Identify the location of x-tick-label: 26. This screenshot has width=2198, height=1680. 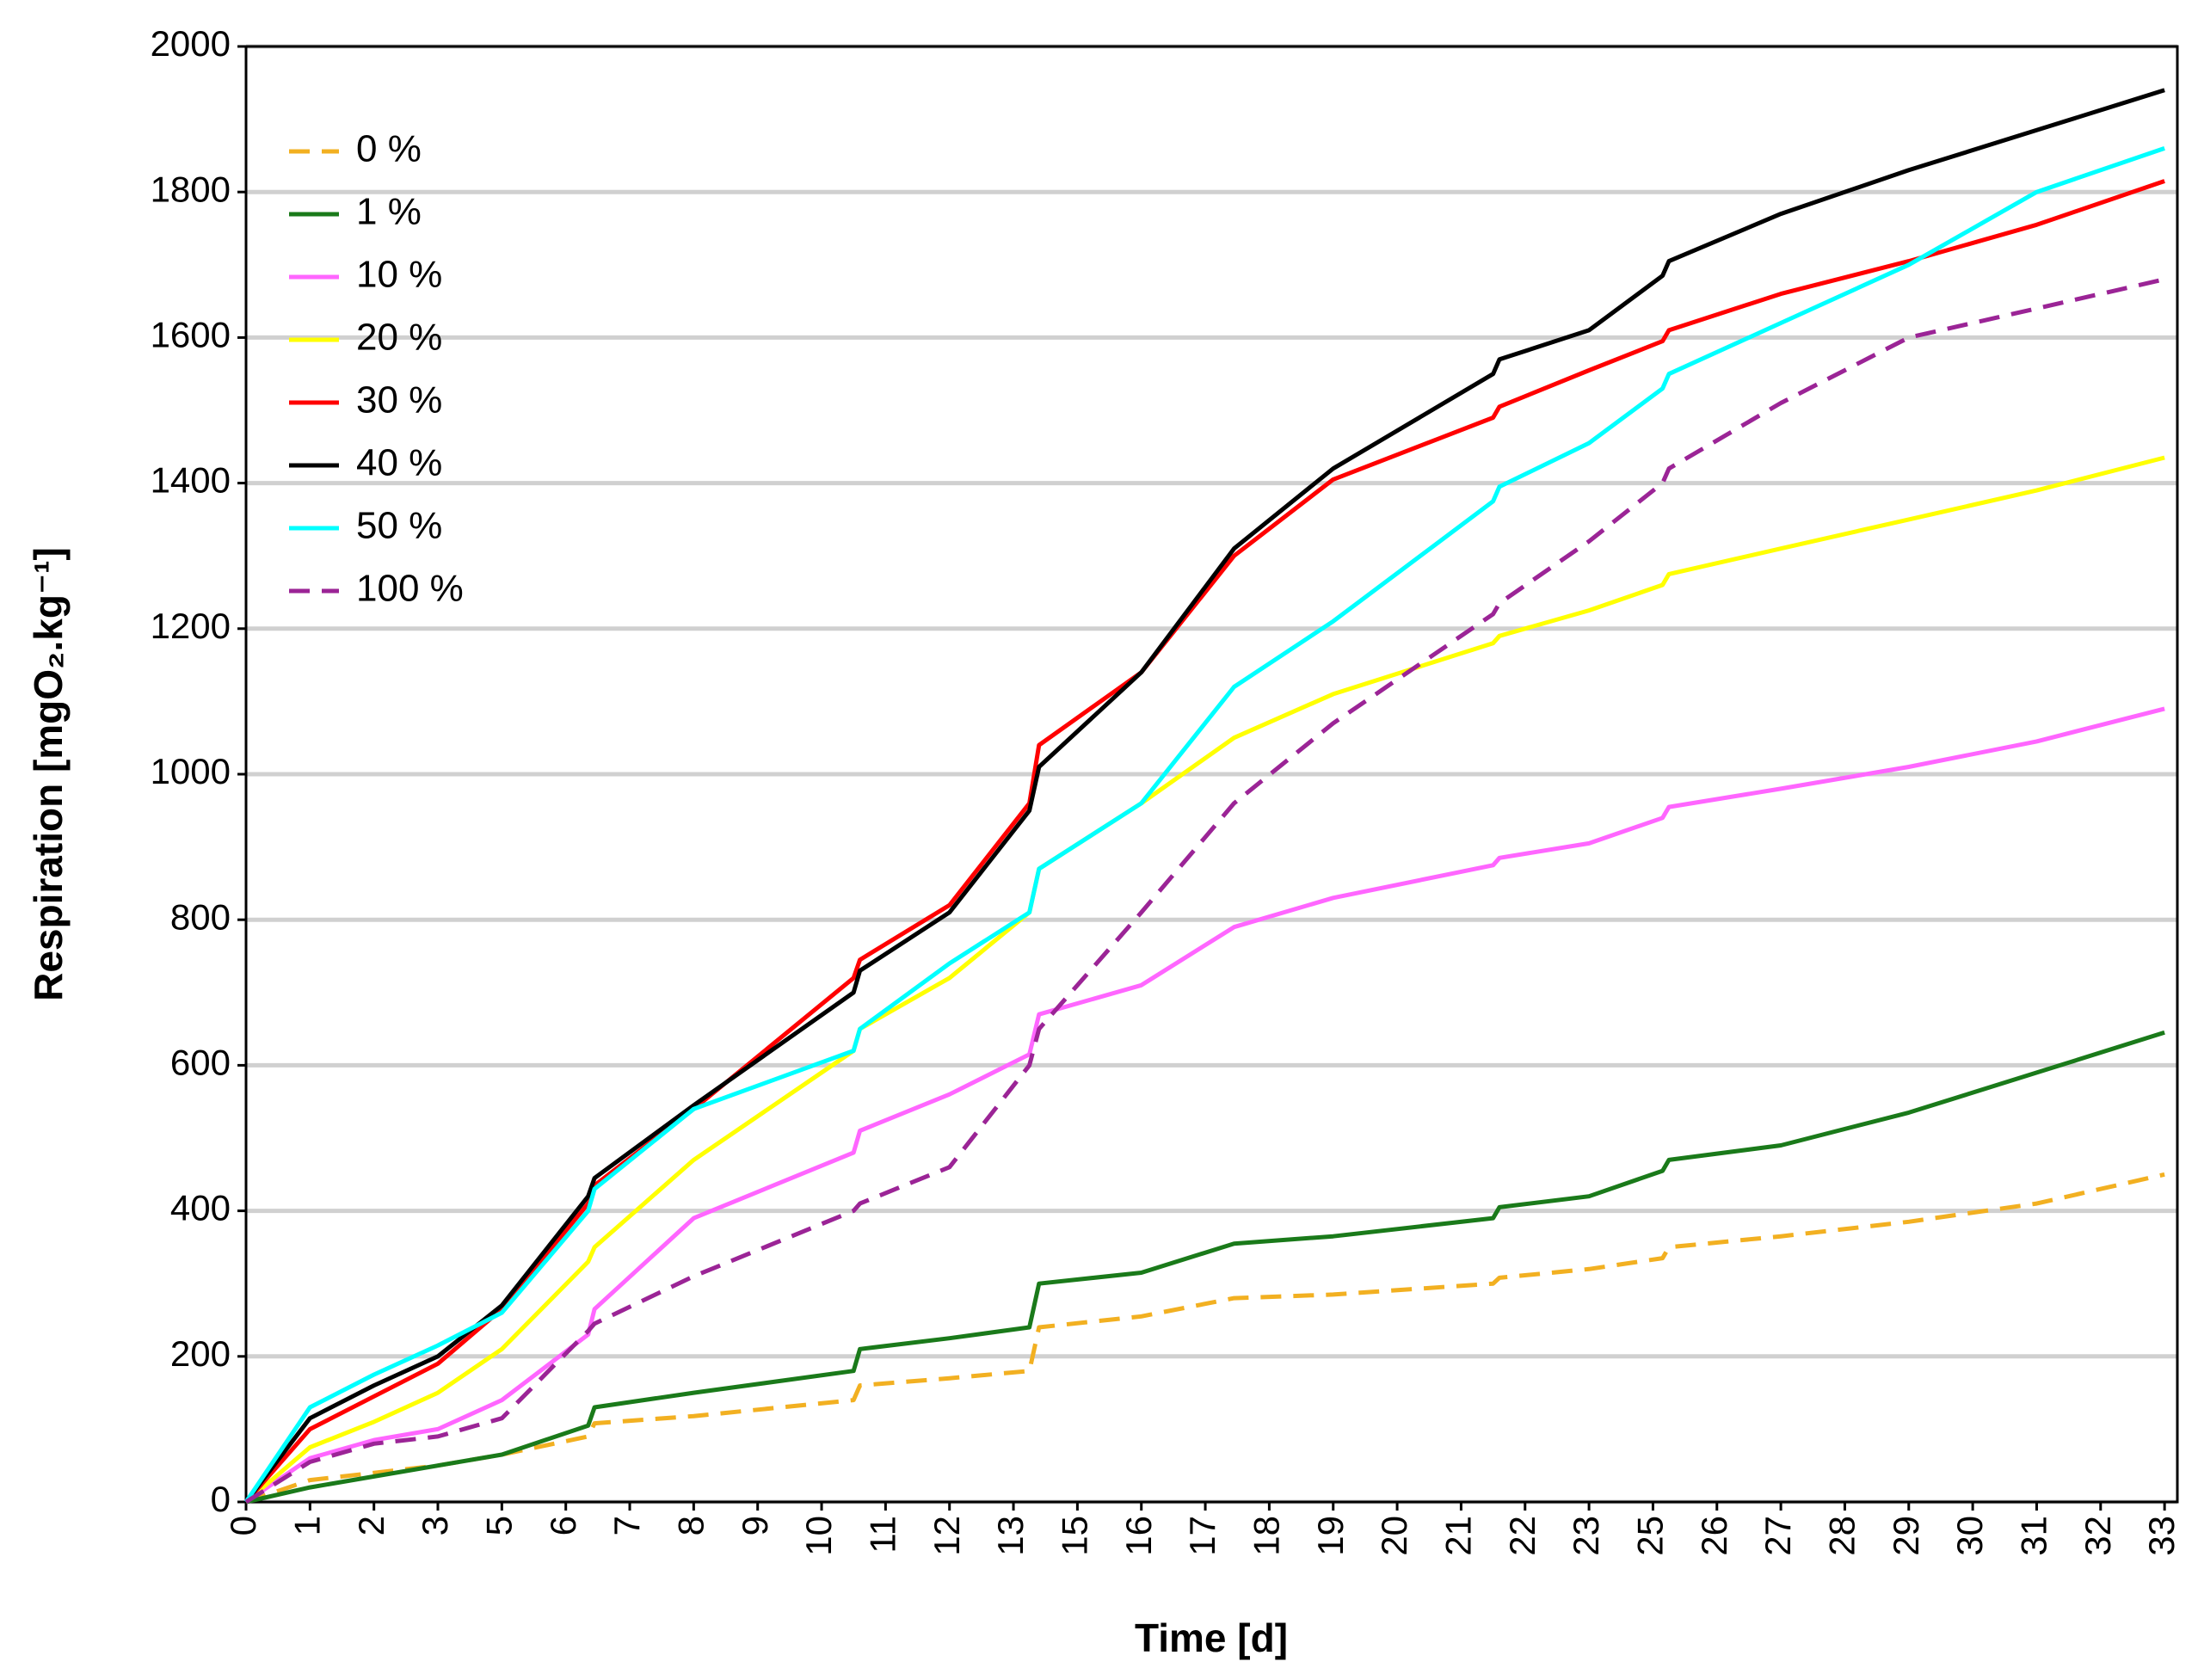
(1714, 1536).